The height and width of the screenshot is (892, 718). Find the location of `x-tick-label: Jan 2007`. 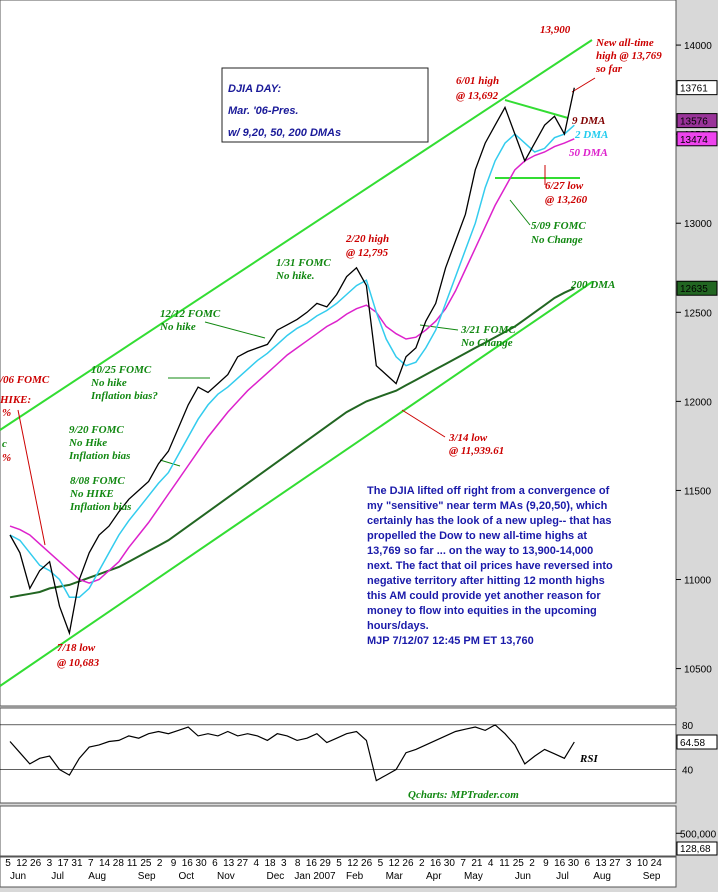

x-tick-label: Jan 2007 is located at coordinates (315, 876).